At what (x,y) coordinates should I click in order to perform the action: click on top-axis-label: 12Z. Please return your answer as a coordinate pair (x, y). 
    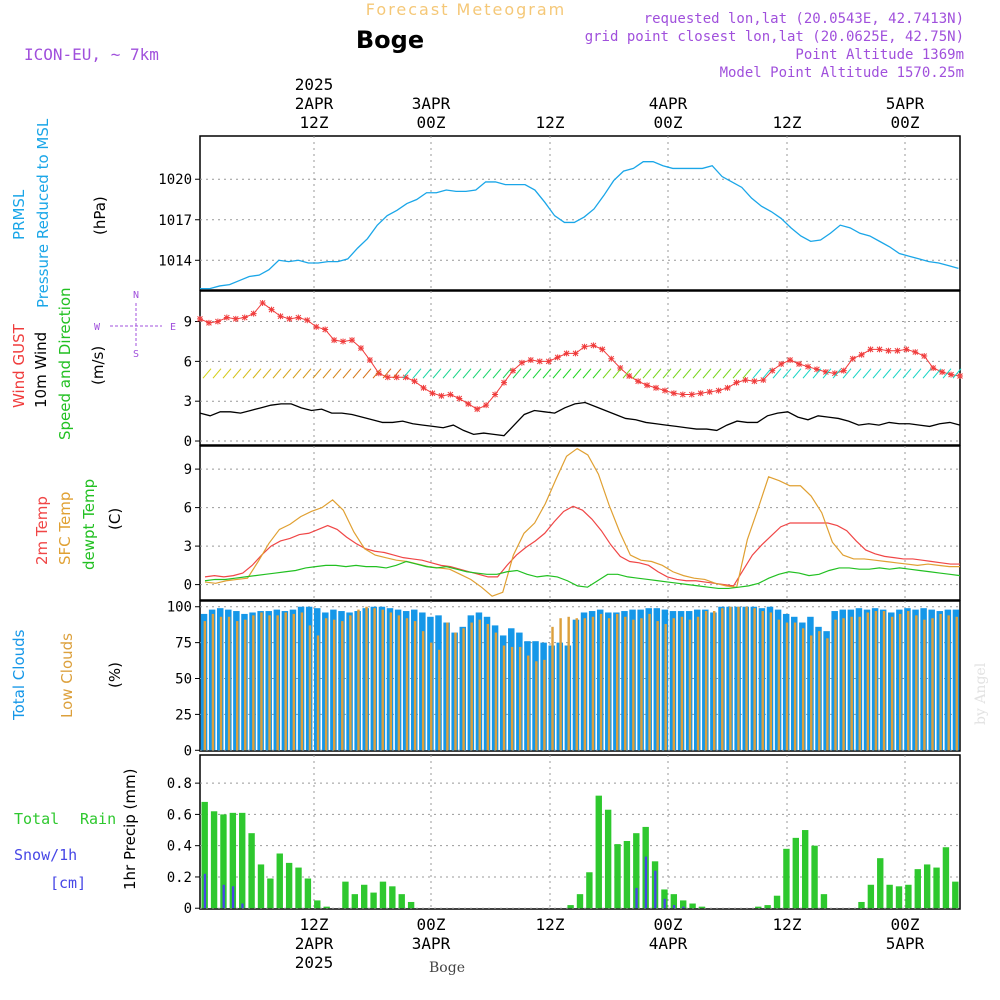
    Looking at the image, I should click on (787, 122).